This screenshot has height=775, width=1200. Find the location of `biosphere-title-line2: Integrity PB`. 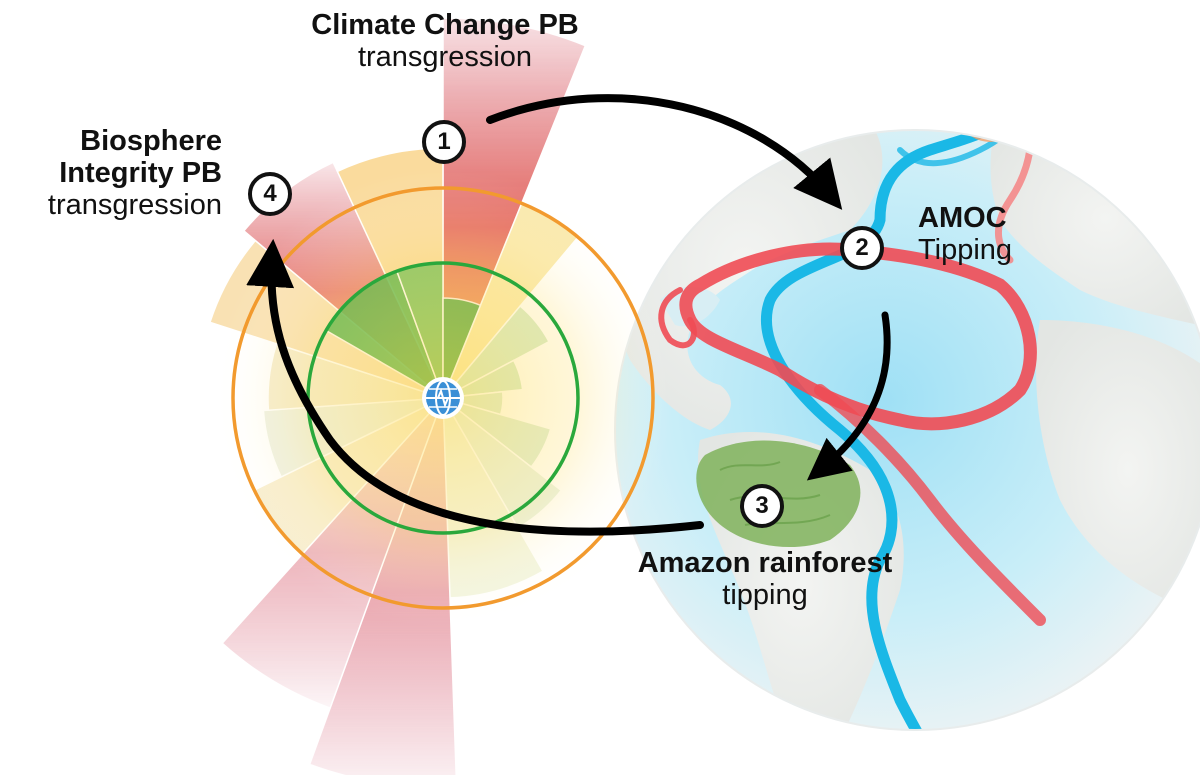

biosphere-title-line2: Integrity PB is located at coordinates (140, 172).